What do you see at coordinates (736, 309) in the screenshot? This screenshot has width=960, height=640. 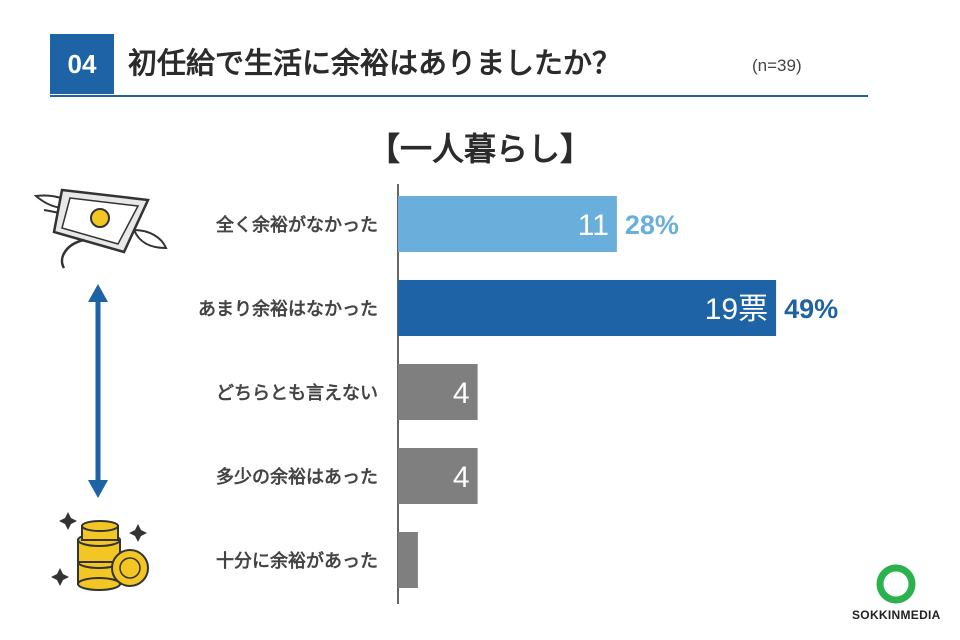 I see `value-label: 19票` at bounding box center [736, 309].